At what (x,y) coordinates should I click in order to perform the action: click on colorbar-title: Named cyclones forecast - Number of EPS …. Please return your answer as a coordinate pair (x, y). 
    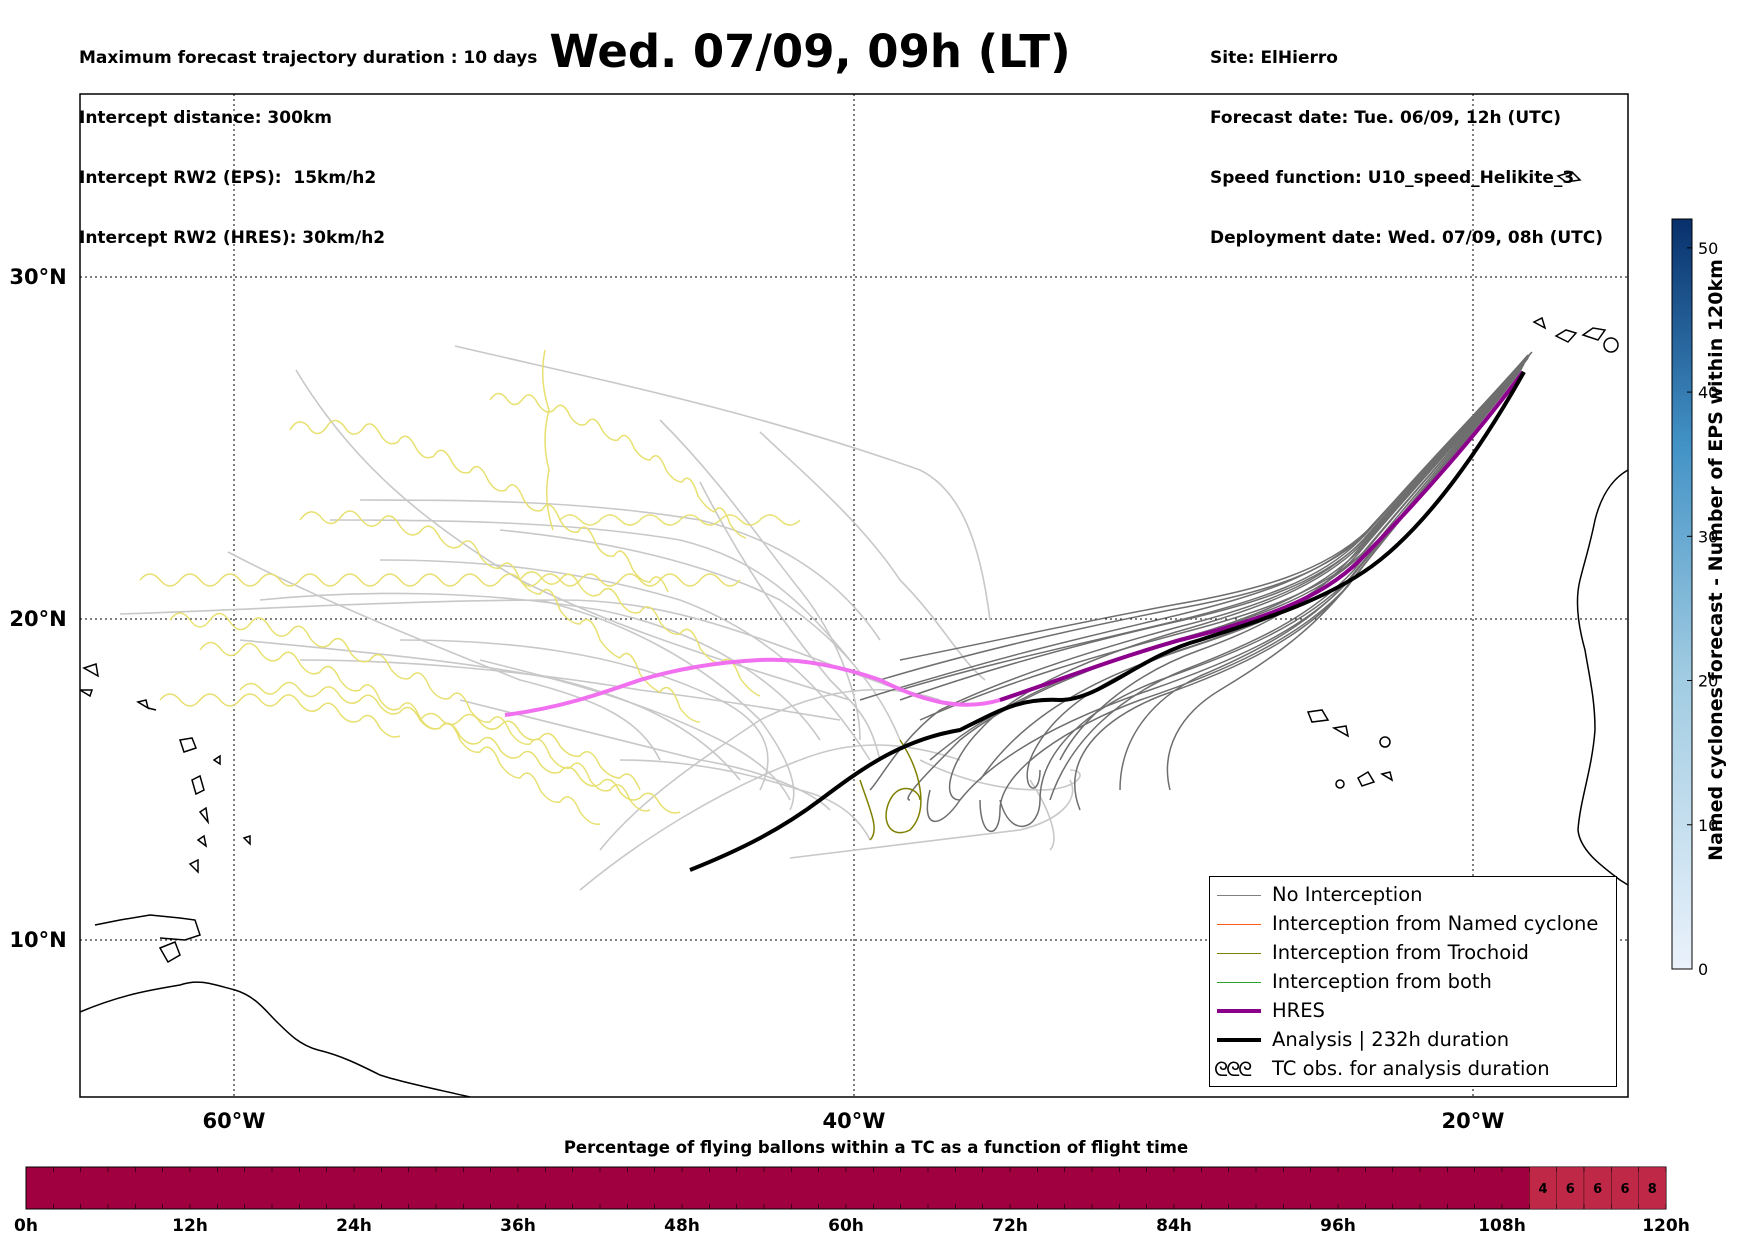
    Looking at the image, I should click on (1716, 560).